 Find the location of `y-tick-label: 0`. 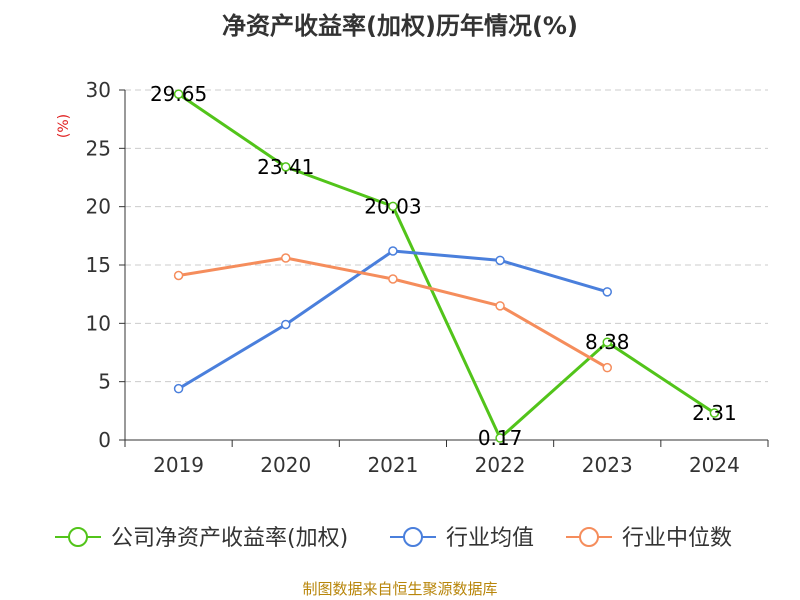

y-tick-label: 0 is located at coordinates (104, 440).